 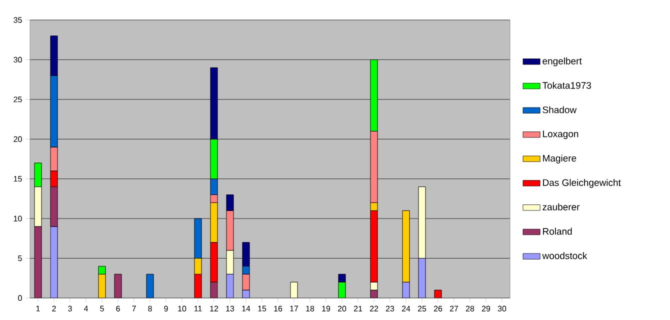 I want to click on x-tick-label: 9, so click(x=166, y=309).